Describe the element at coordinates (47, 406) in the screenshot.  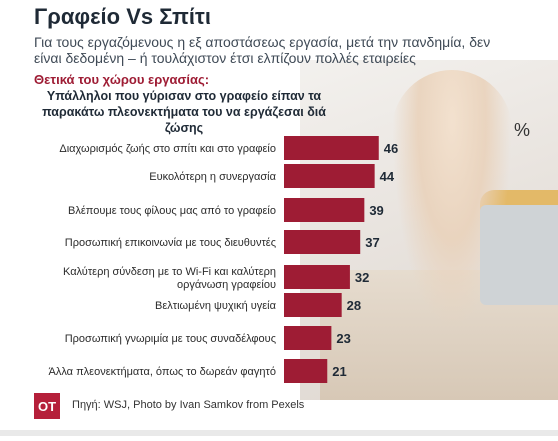
I see `ot-logo: OT` at that location.